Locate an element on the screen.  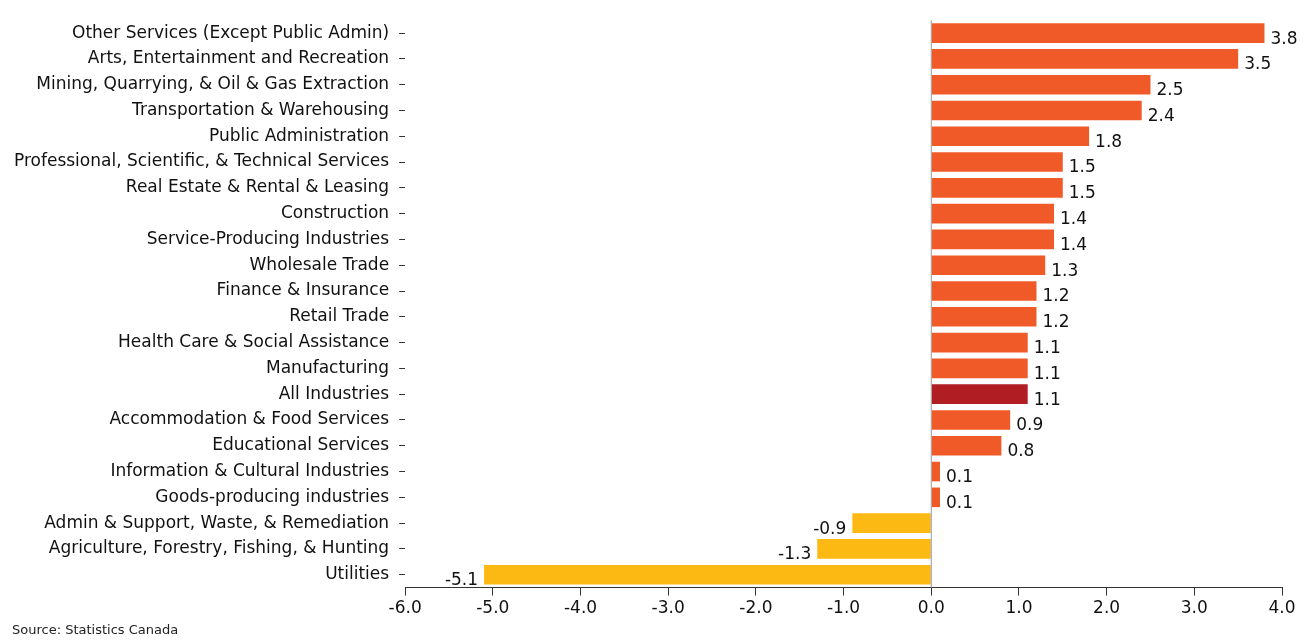
y-tick-label: Information & Cultural Industries is located at coordinates (250, 469).